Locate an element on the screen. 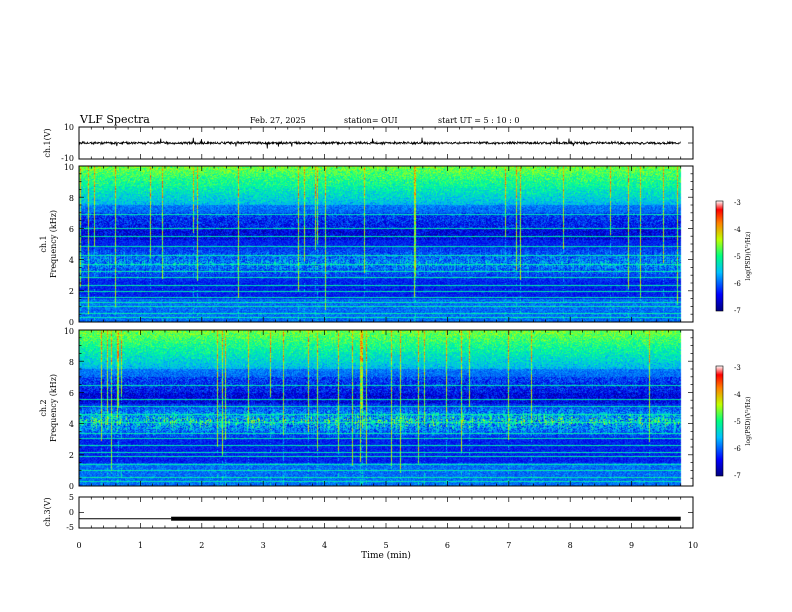 Image resolution: width=792 pixels, height=612 pixels. ch2-cb-tick-m4: -4 is located at coordinates (737, 395).